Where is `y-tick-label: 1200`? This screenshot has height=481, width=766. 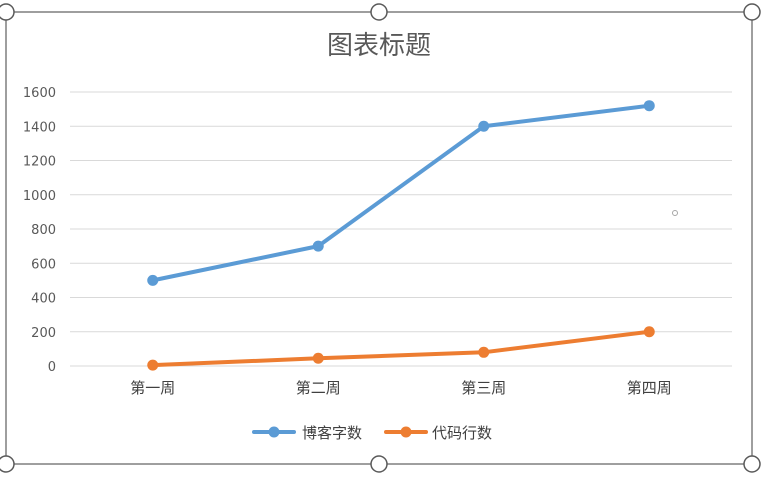 y-tick-label: 1200 is located at coordinates (39, 162).